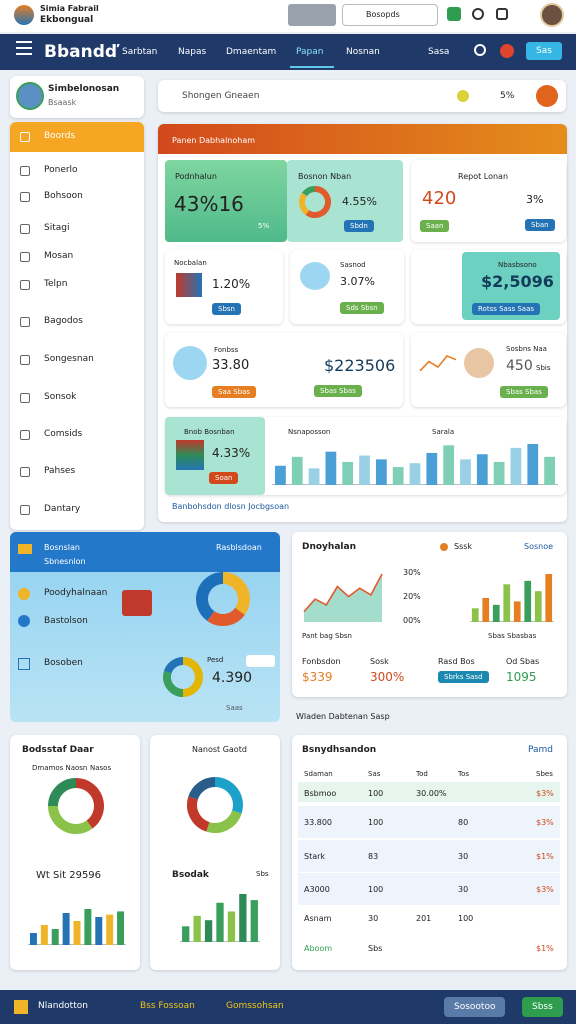  Describe the element at coordinates (312, 15) in the screenshot. I see `toggle` at that location.